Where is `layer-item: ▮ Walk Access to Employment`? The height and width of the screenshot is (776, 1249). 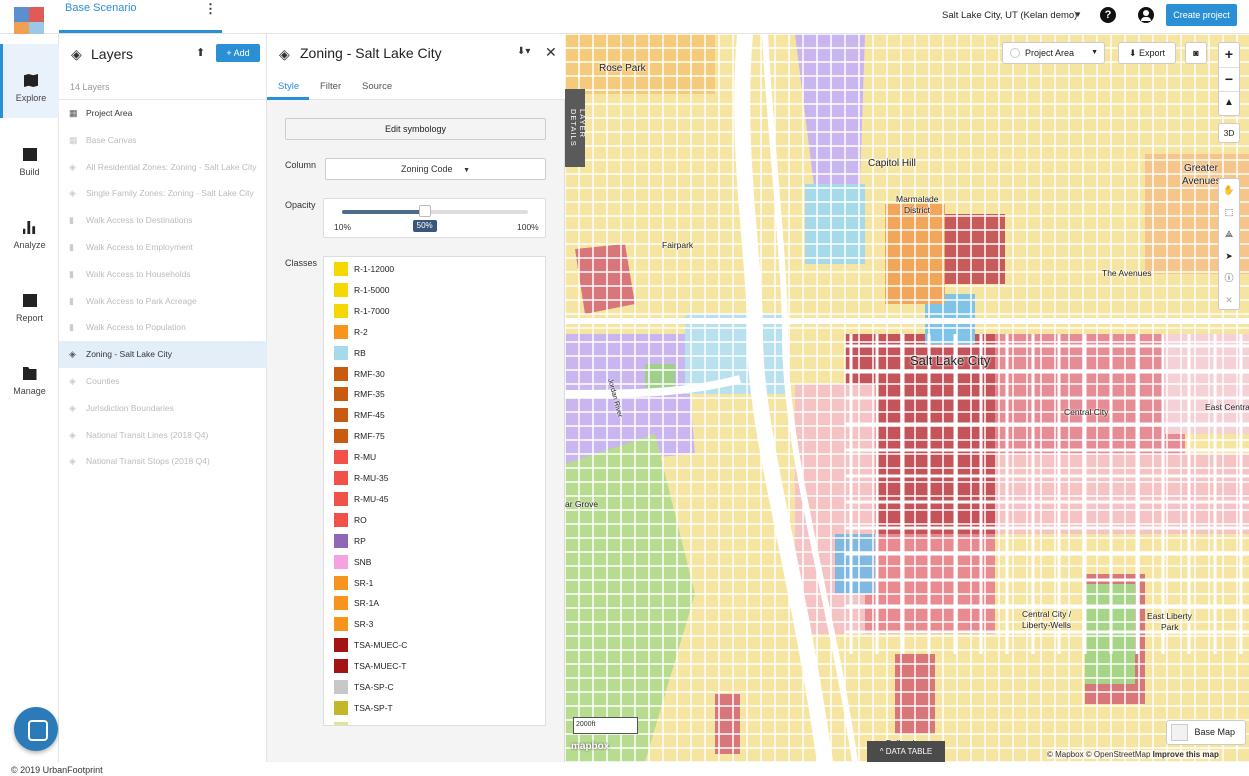 layer-item: ▮ Walk Access to Employment is located at coordinates (163, 247).